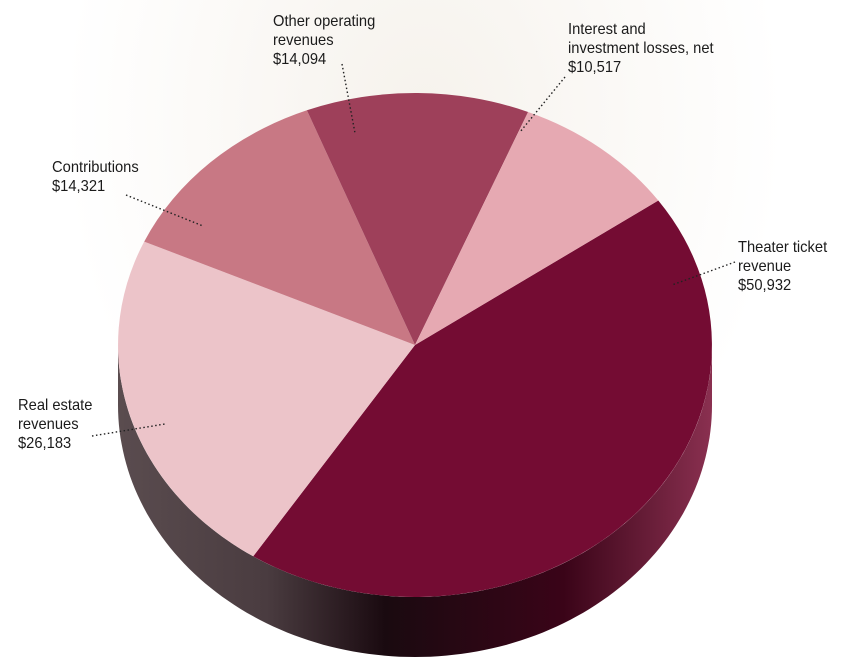 This screenshot has height=662, width=847. Describe the element at coordinates (95, 167) in the screenshot. I see `slice-label-text: Contributions` at that location.